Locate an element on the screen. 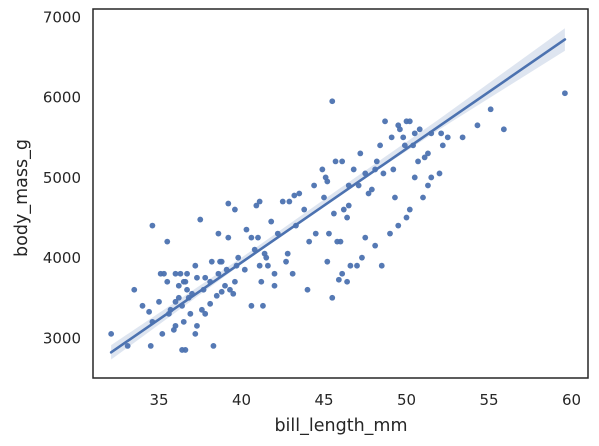 This screenshot has width=599, height=446. x-tick-label: 35 is located at coordinates (158, 400).